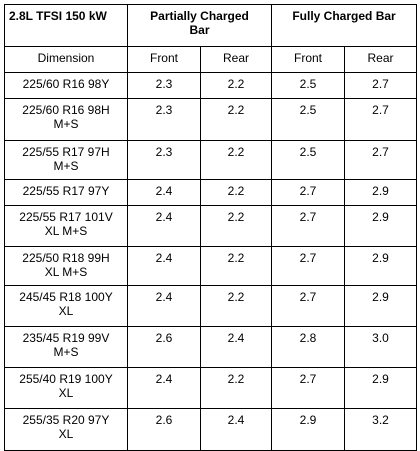 The height and width of the screenshot is (451, 420). What do you see at coordinates (66, 266) in the screenshot?
I see `dimension-cell: 225/50 R18 99H XL M+S` at bounding box center [66, 266].